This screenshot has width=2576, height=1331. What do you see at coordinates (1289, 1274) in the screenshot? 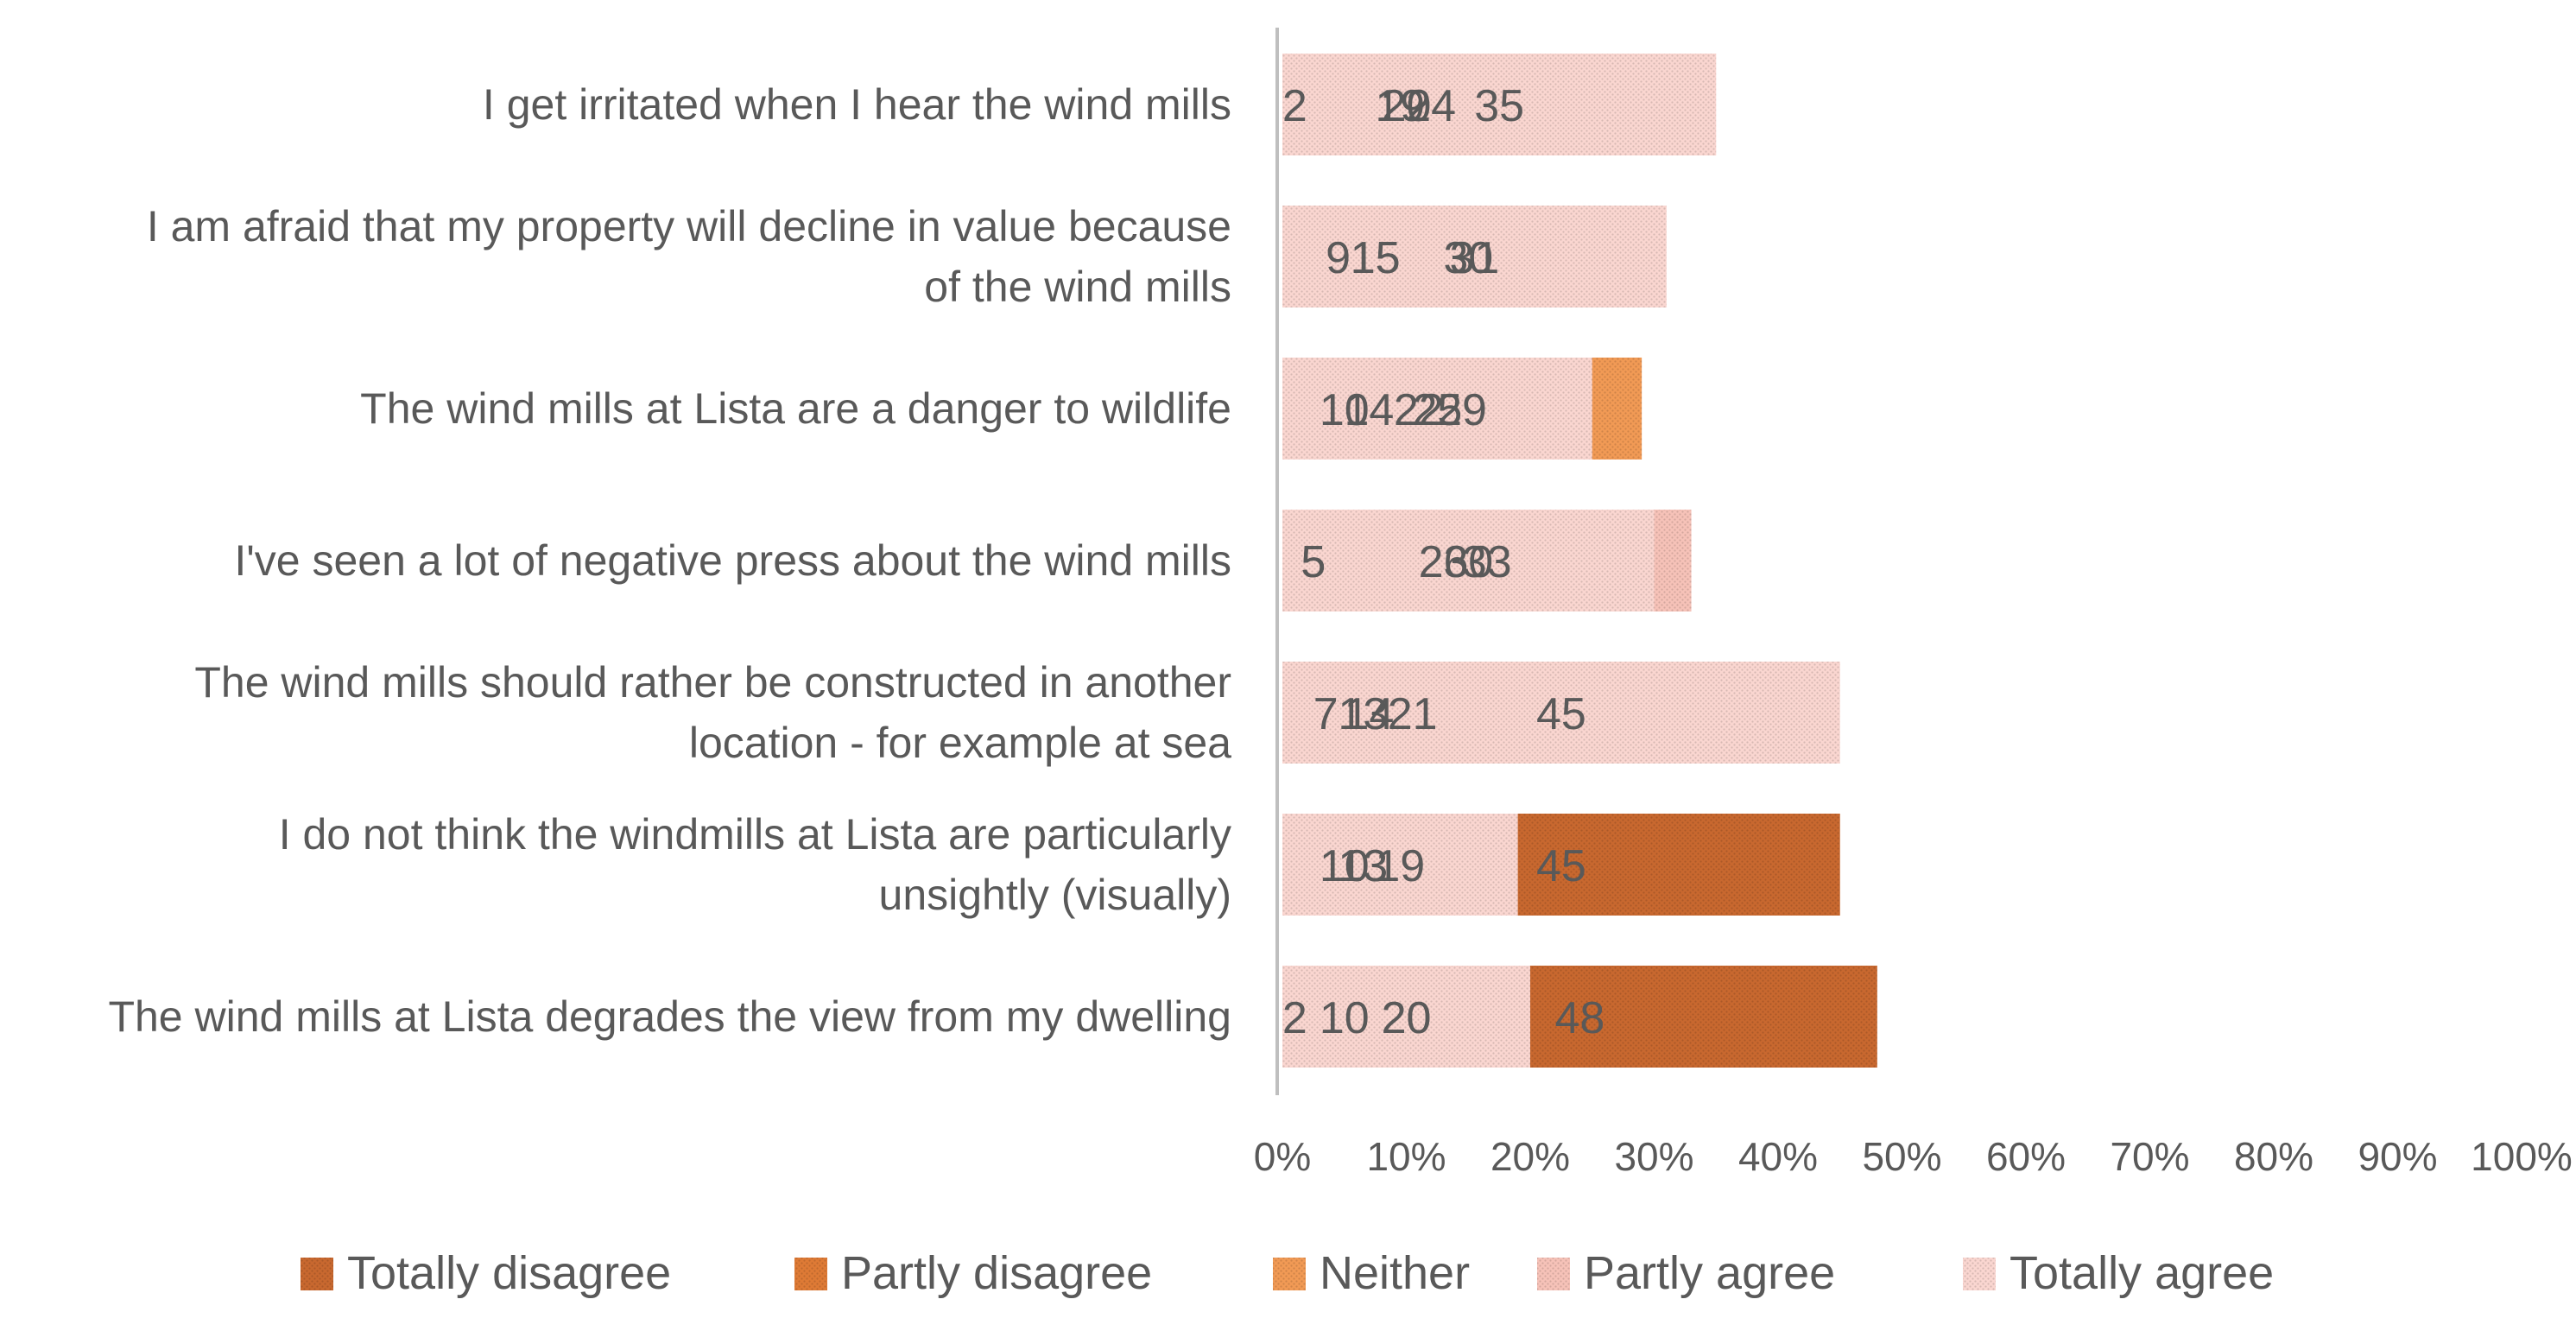
I see `legend-swatch-neither` at bounding box center [1289, 1274].